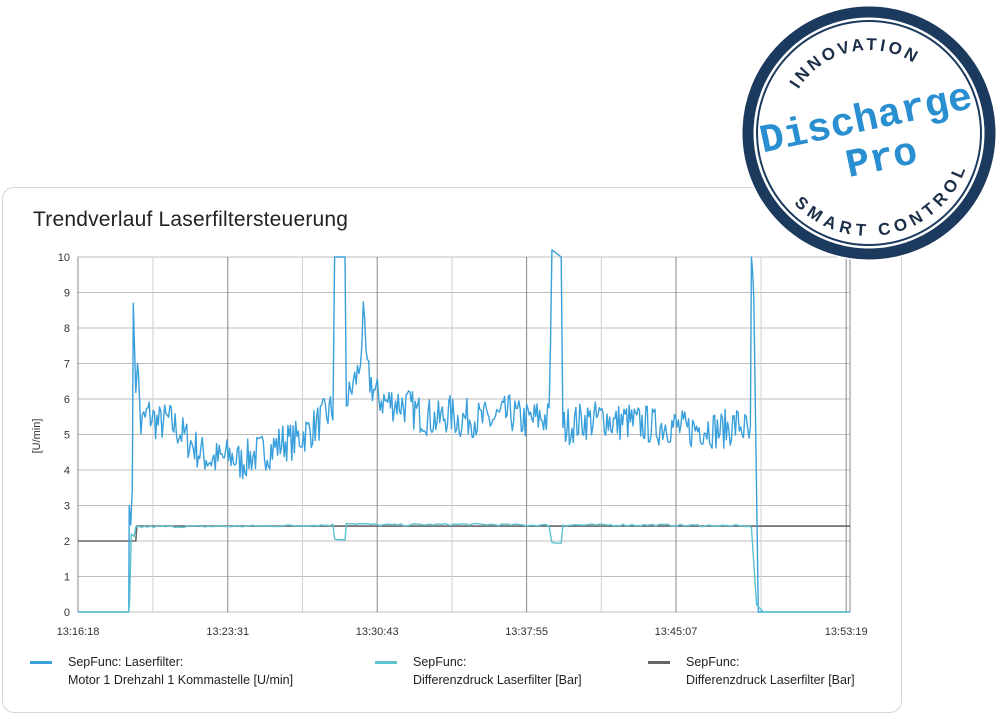  I want to click on badge-ring, so click(869, 133).